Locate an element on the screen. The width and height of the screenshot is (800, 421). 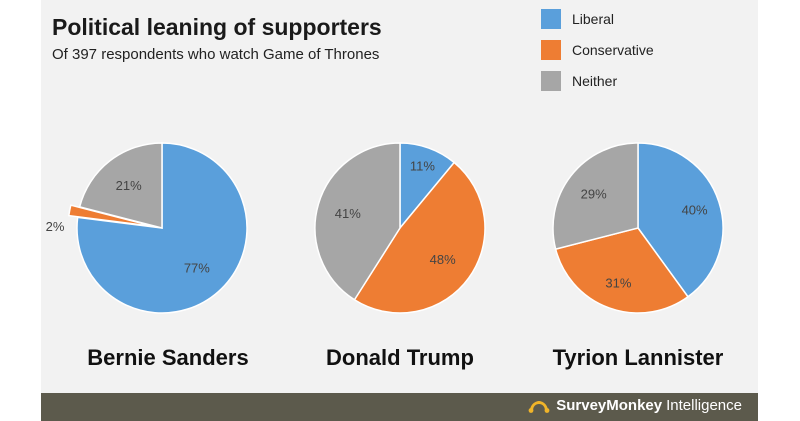
pie-data-label-liberal: 77% is located at coordinates (197, 268).